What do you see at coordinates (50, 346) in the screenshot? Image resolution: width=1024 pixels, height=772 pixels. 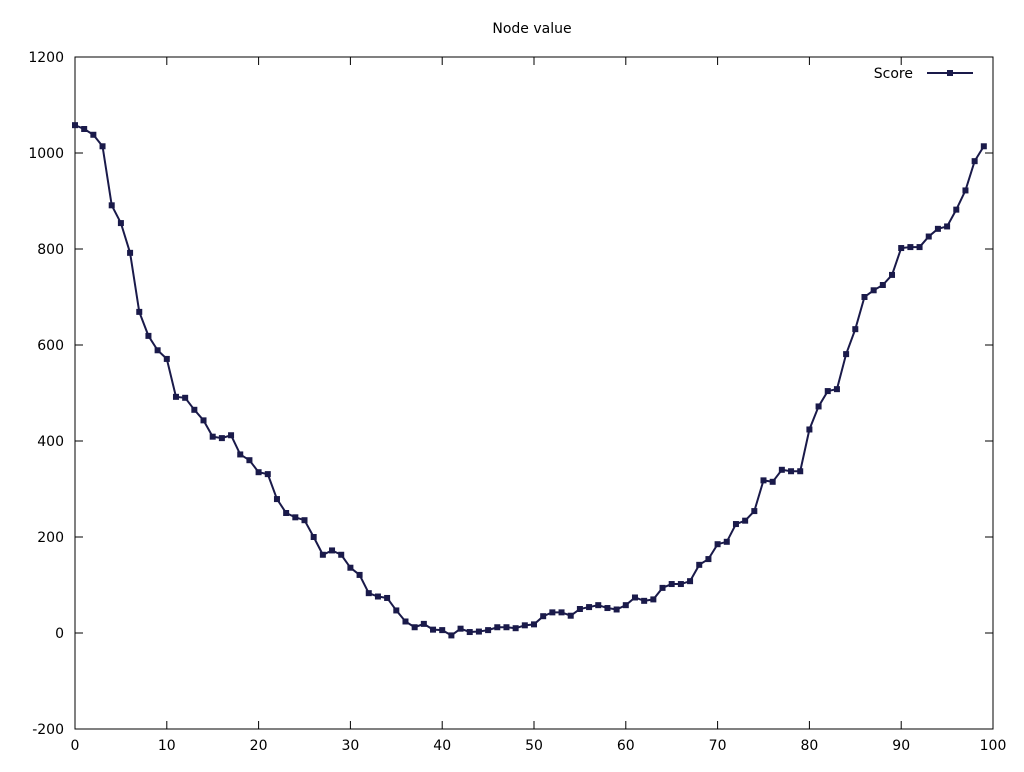 I see `y-tick-label: 600` at bounding box center [50, 346].